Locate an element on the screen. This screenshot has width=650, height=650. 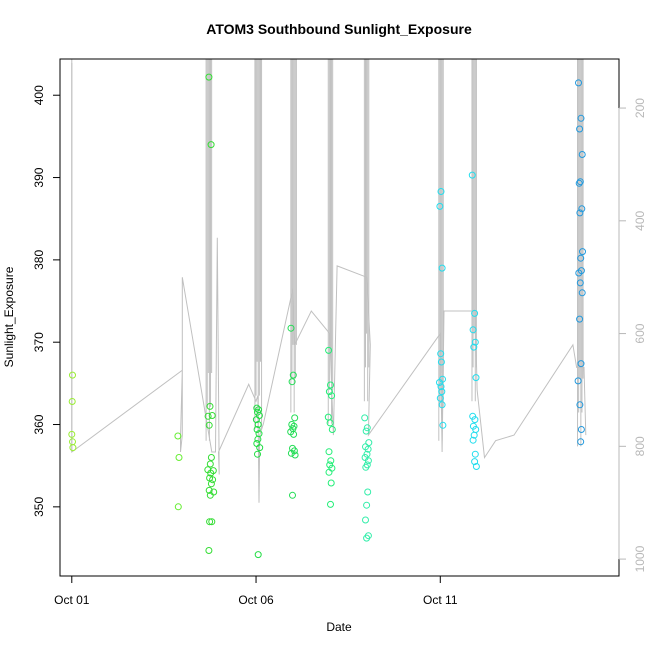
y2-tick-label: 200 is located at coordinates (640, 108).